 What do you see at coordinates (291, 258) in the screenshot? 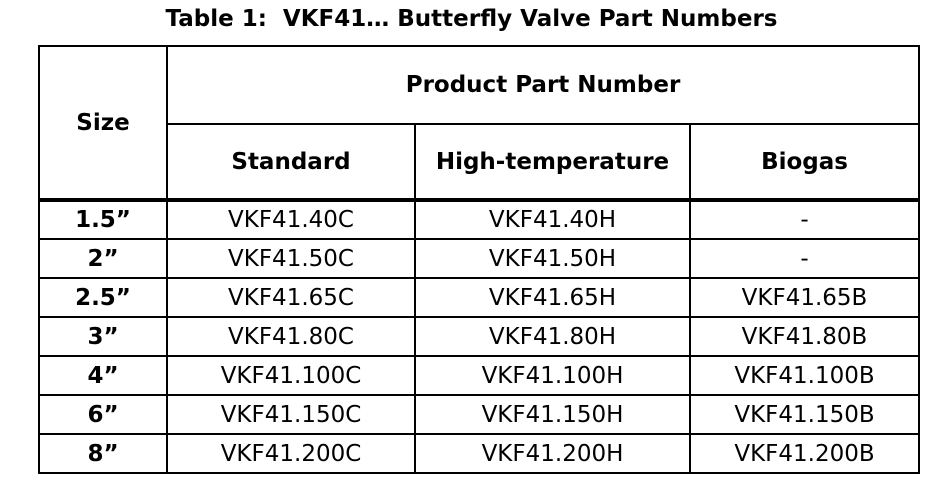
I see `standard-part-cell: VKF41.50C` at bounding box center [291, 258].